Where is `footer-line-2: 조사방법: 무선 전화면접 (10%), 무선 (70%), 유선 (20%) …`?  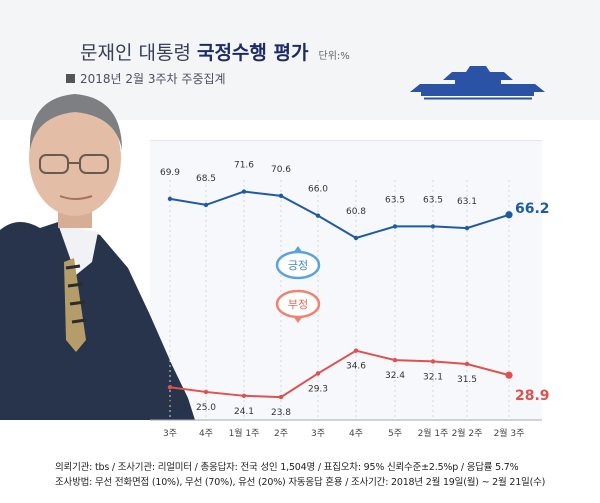
footer-line-2: 조사방법: 무선 전화면접 (10%), 무선 (70%), 유선 (20%) … is located at coordinates (300, 482).